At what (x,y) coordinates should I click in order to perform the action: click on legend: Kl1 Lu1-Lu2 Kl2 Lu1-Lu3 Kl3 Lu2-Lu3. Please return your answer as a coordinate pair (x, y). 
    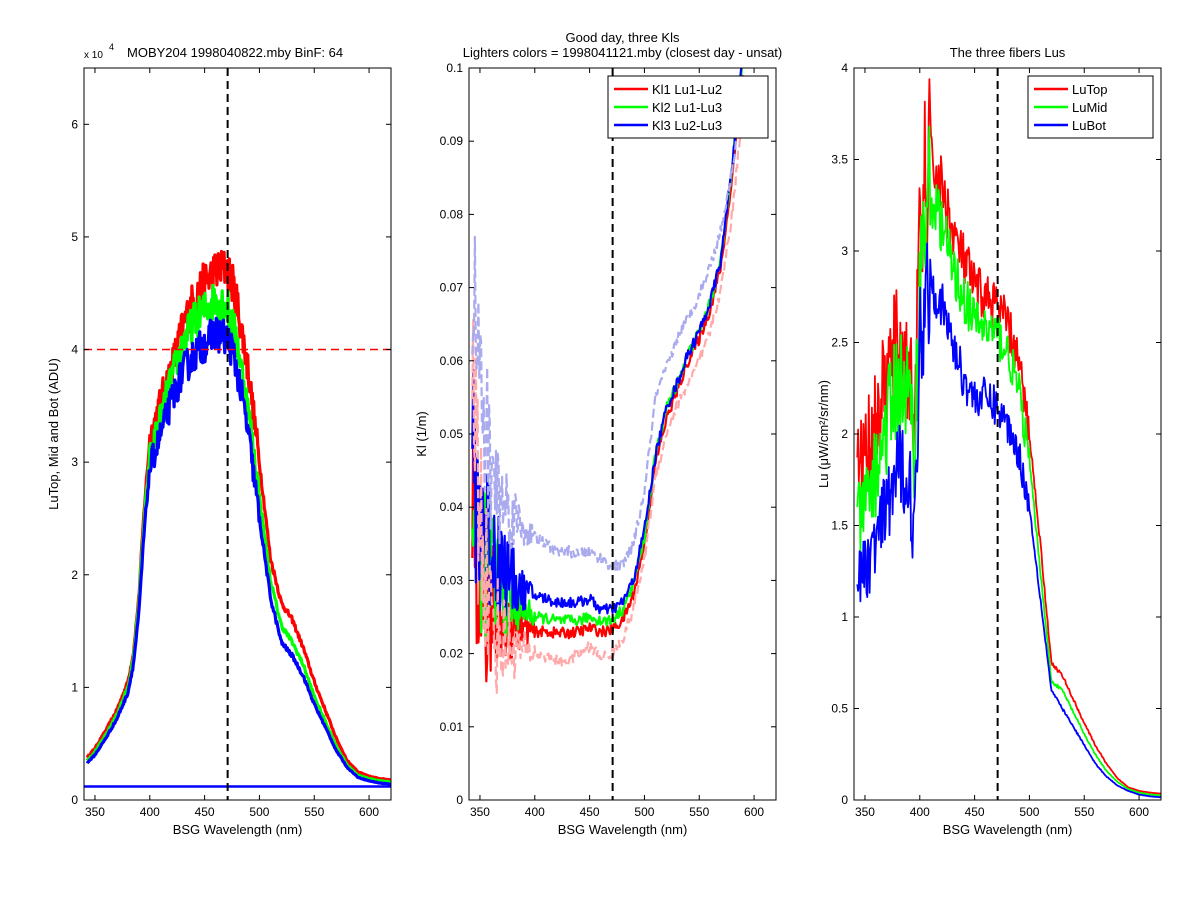
    Looking at the image, I should click on (688, 107).